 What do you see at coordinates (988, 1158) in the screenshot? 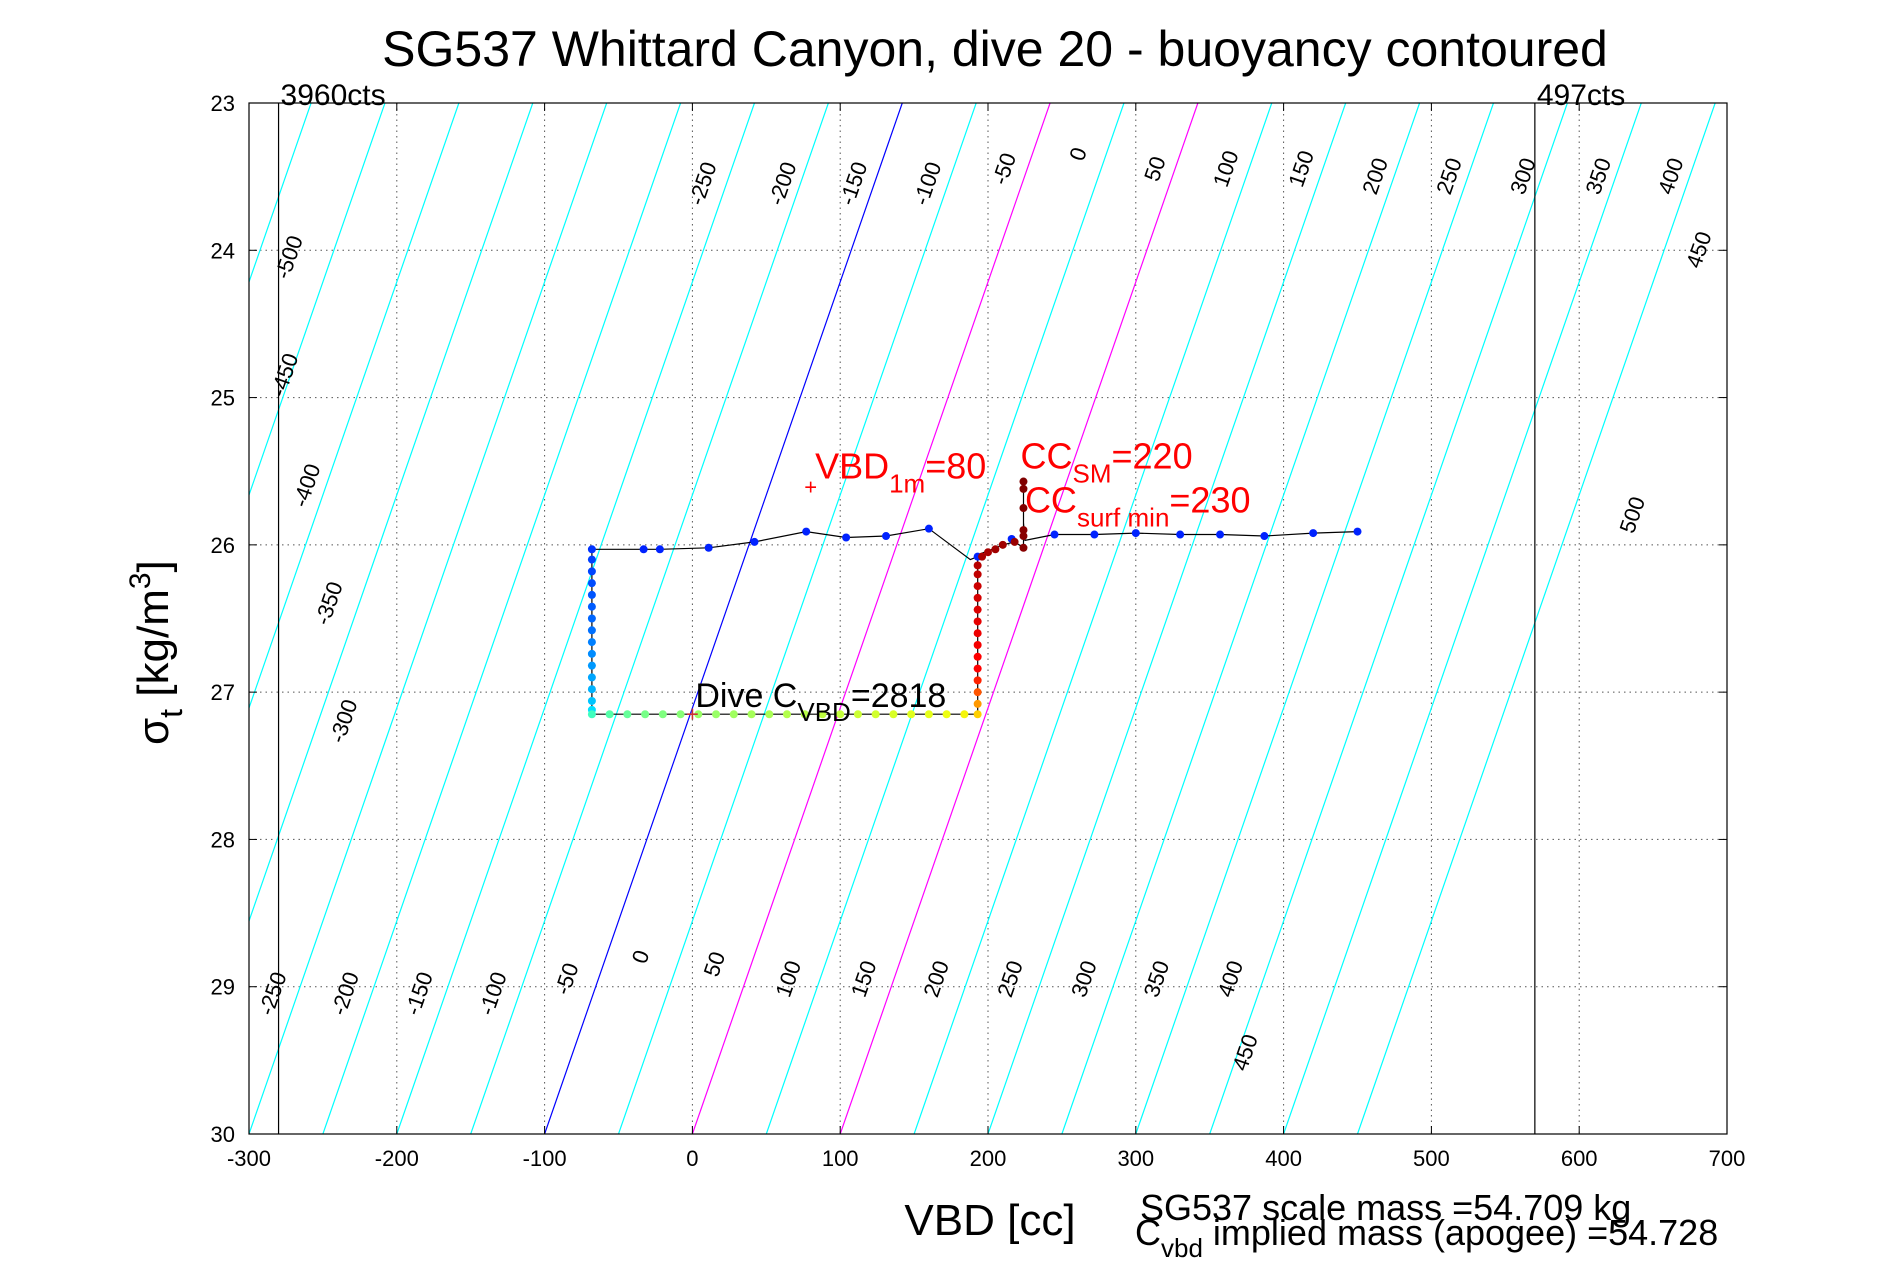
I see `x-tick-label: 200` at bounding box center [988, 1158].